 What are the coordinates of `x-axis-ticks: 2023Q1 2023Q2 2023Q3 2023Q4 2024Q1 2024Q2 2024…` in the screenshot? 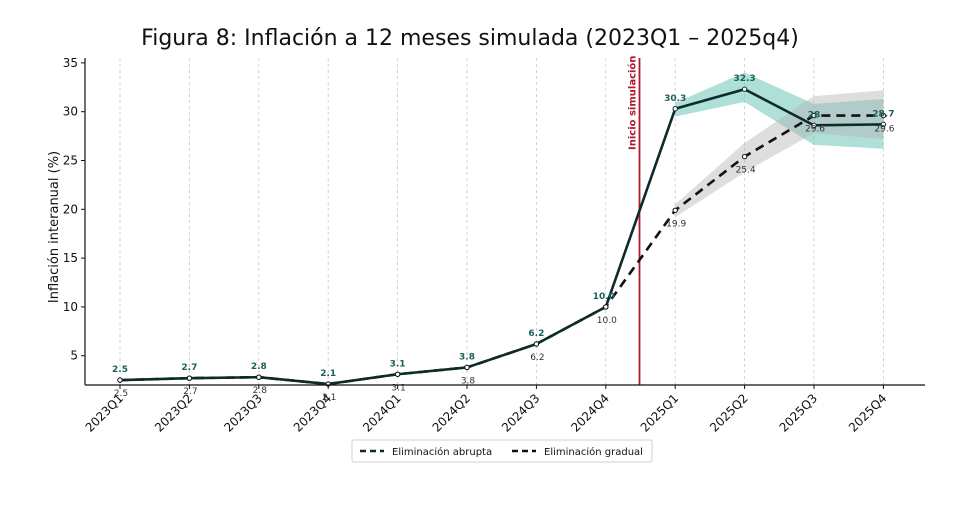 It's located at (486, 410).